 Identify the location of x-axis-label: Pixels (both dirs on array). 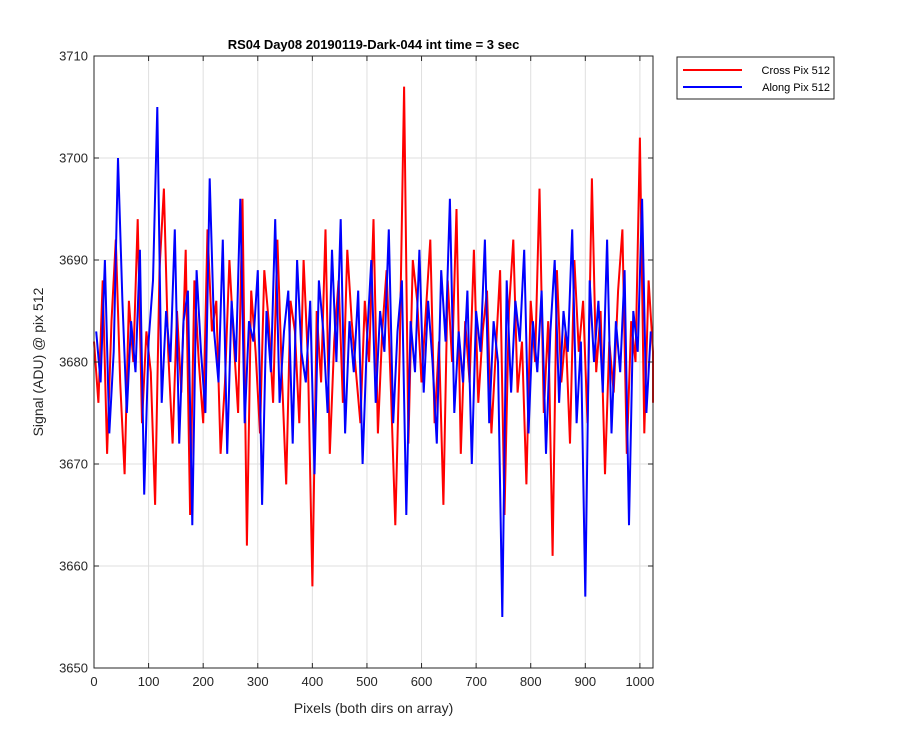
(374, 708).